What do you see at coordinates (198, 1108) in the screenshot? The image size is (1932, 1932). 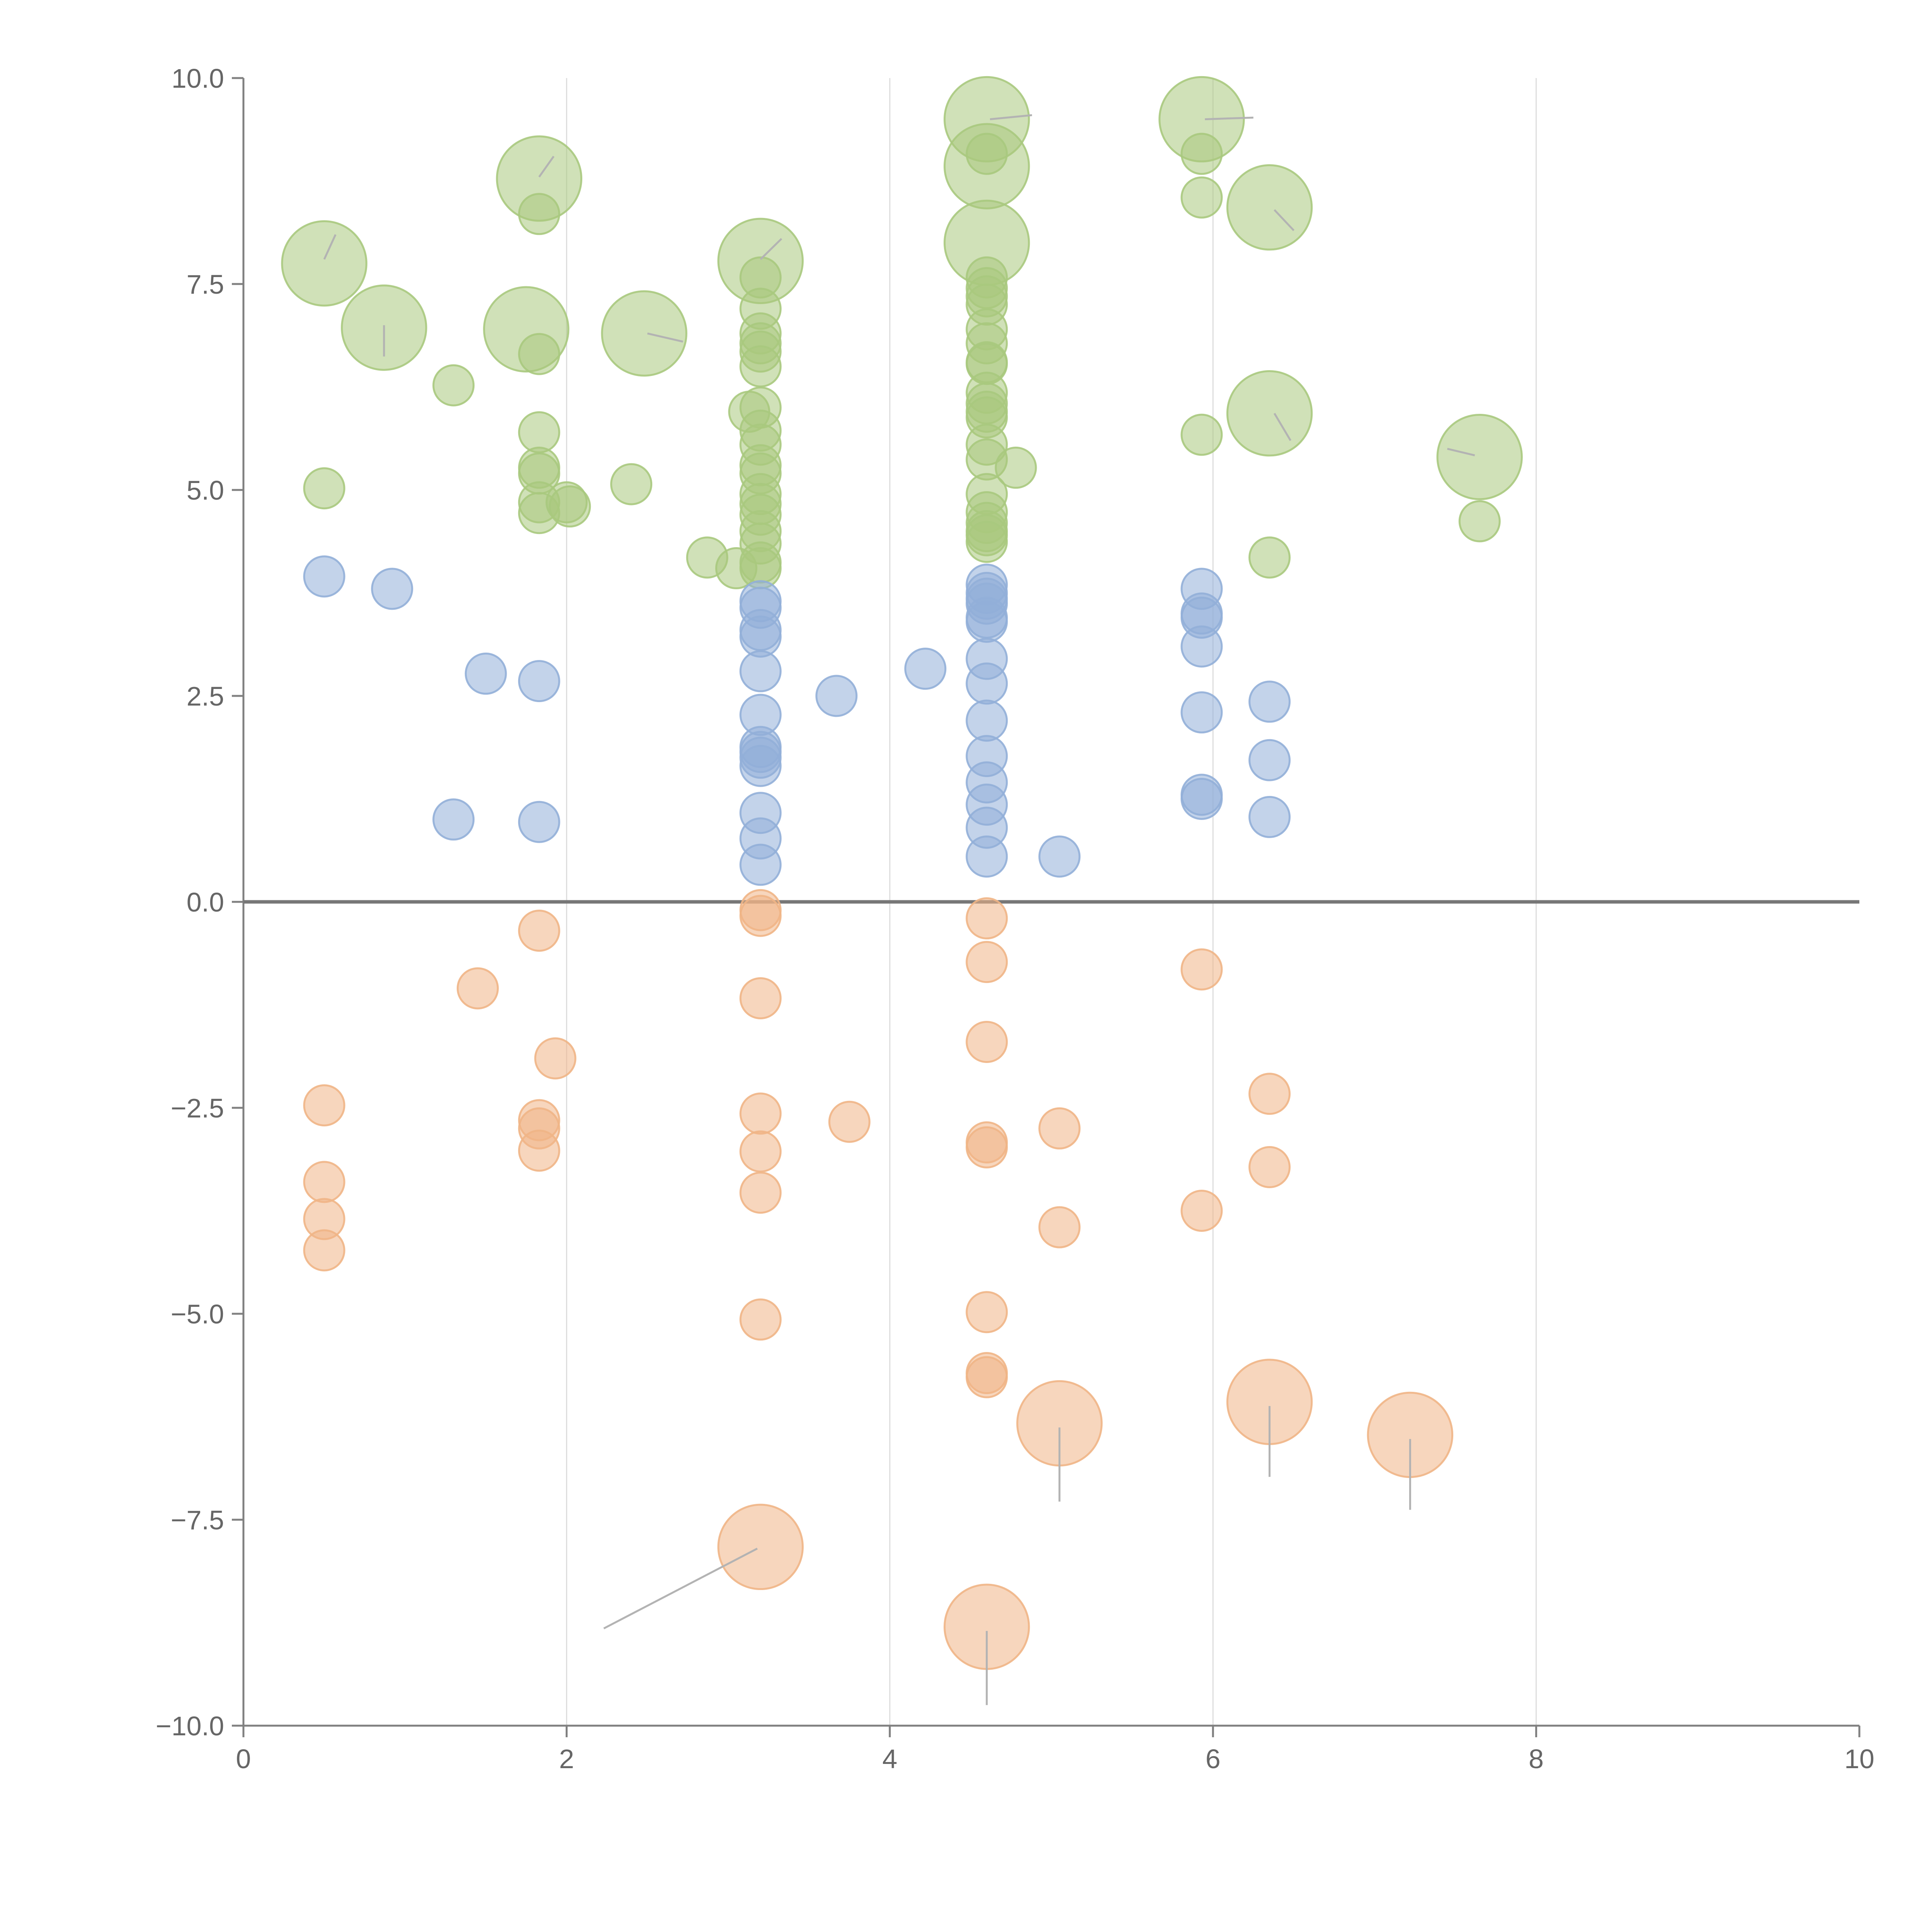 I see `y-tick-label: −2.5` at bounding box center [198, 1108].